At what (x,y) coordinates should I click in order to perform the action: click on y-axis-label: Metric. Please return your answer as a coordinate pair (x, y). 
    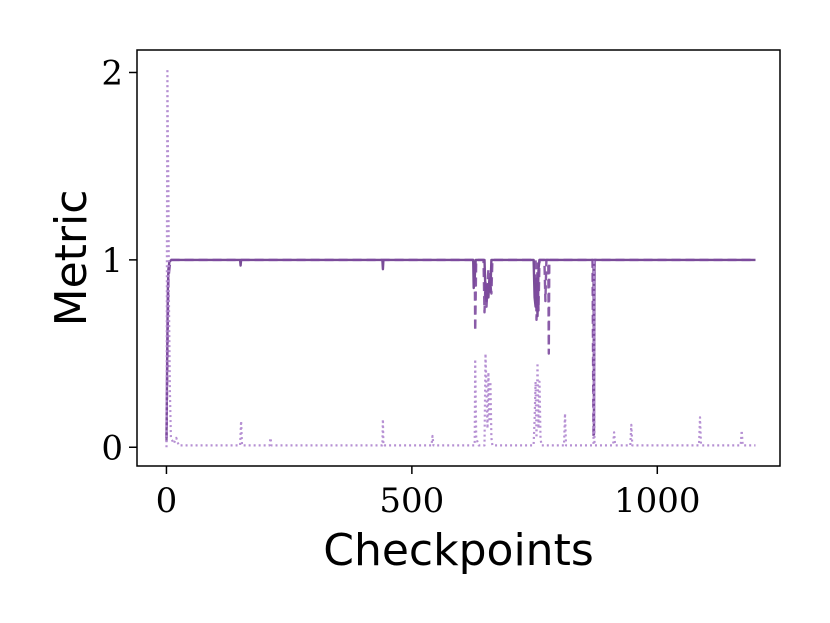
    Looking at the image, I should click on (71, 258).